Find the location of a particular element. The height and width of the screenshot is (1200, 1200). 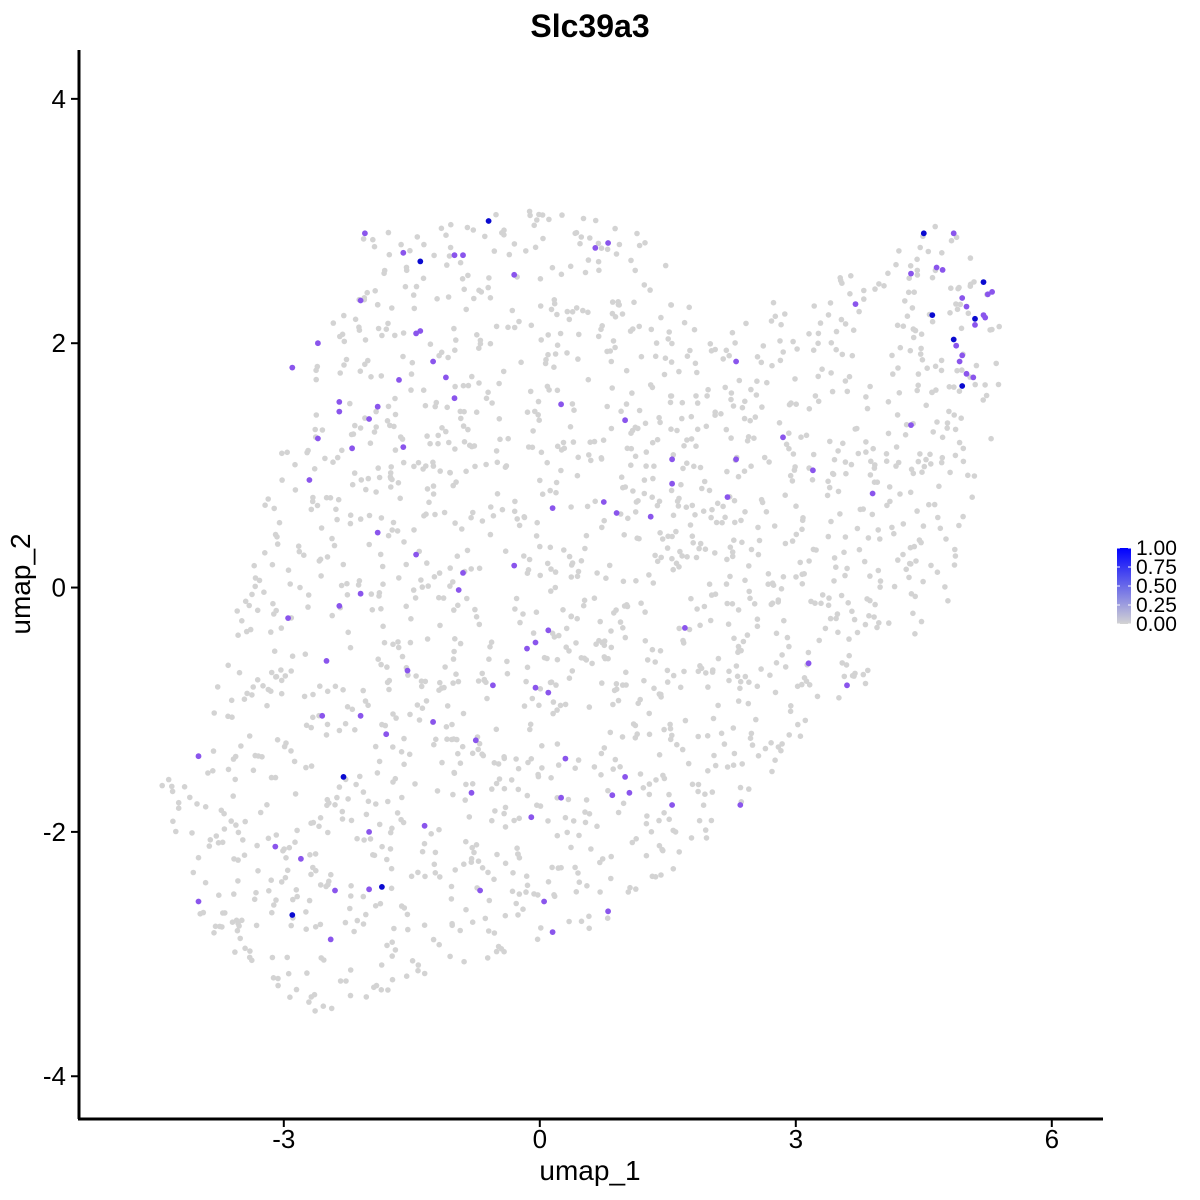

colorbar-legend: 1.000.750.500.250.00 is located at coordinates (1147, 586).